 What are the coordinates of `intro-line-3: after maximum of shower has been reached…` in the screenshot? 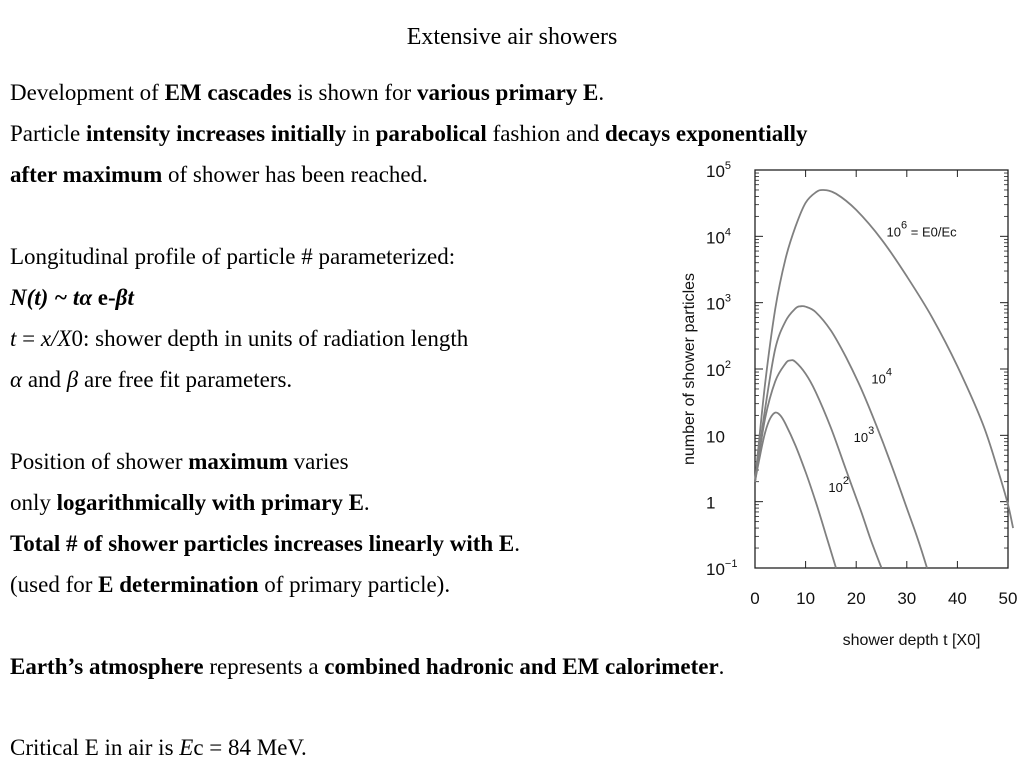 It's located at (219, 174).